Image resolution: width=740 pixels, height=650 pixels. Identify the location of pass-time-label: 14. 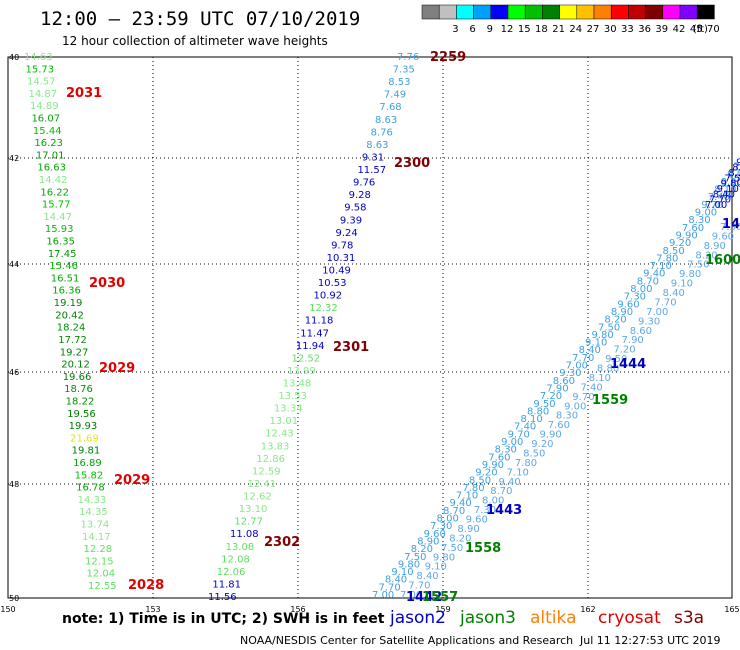
(731, 224).